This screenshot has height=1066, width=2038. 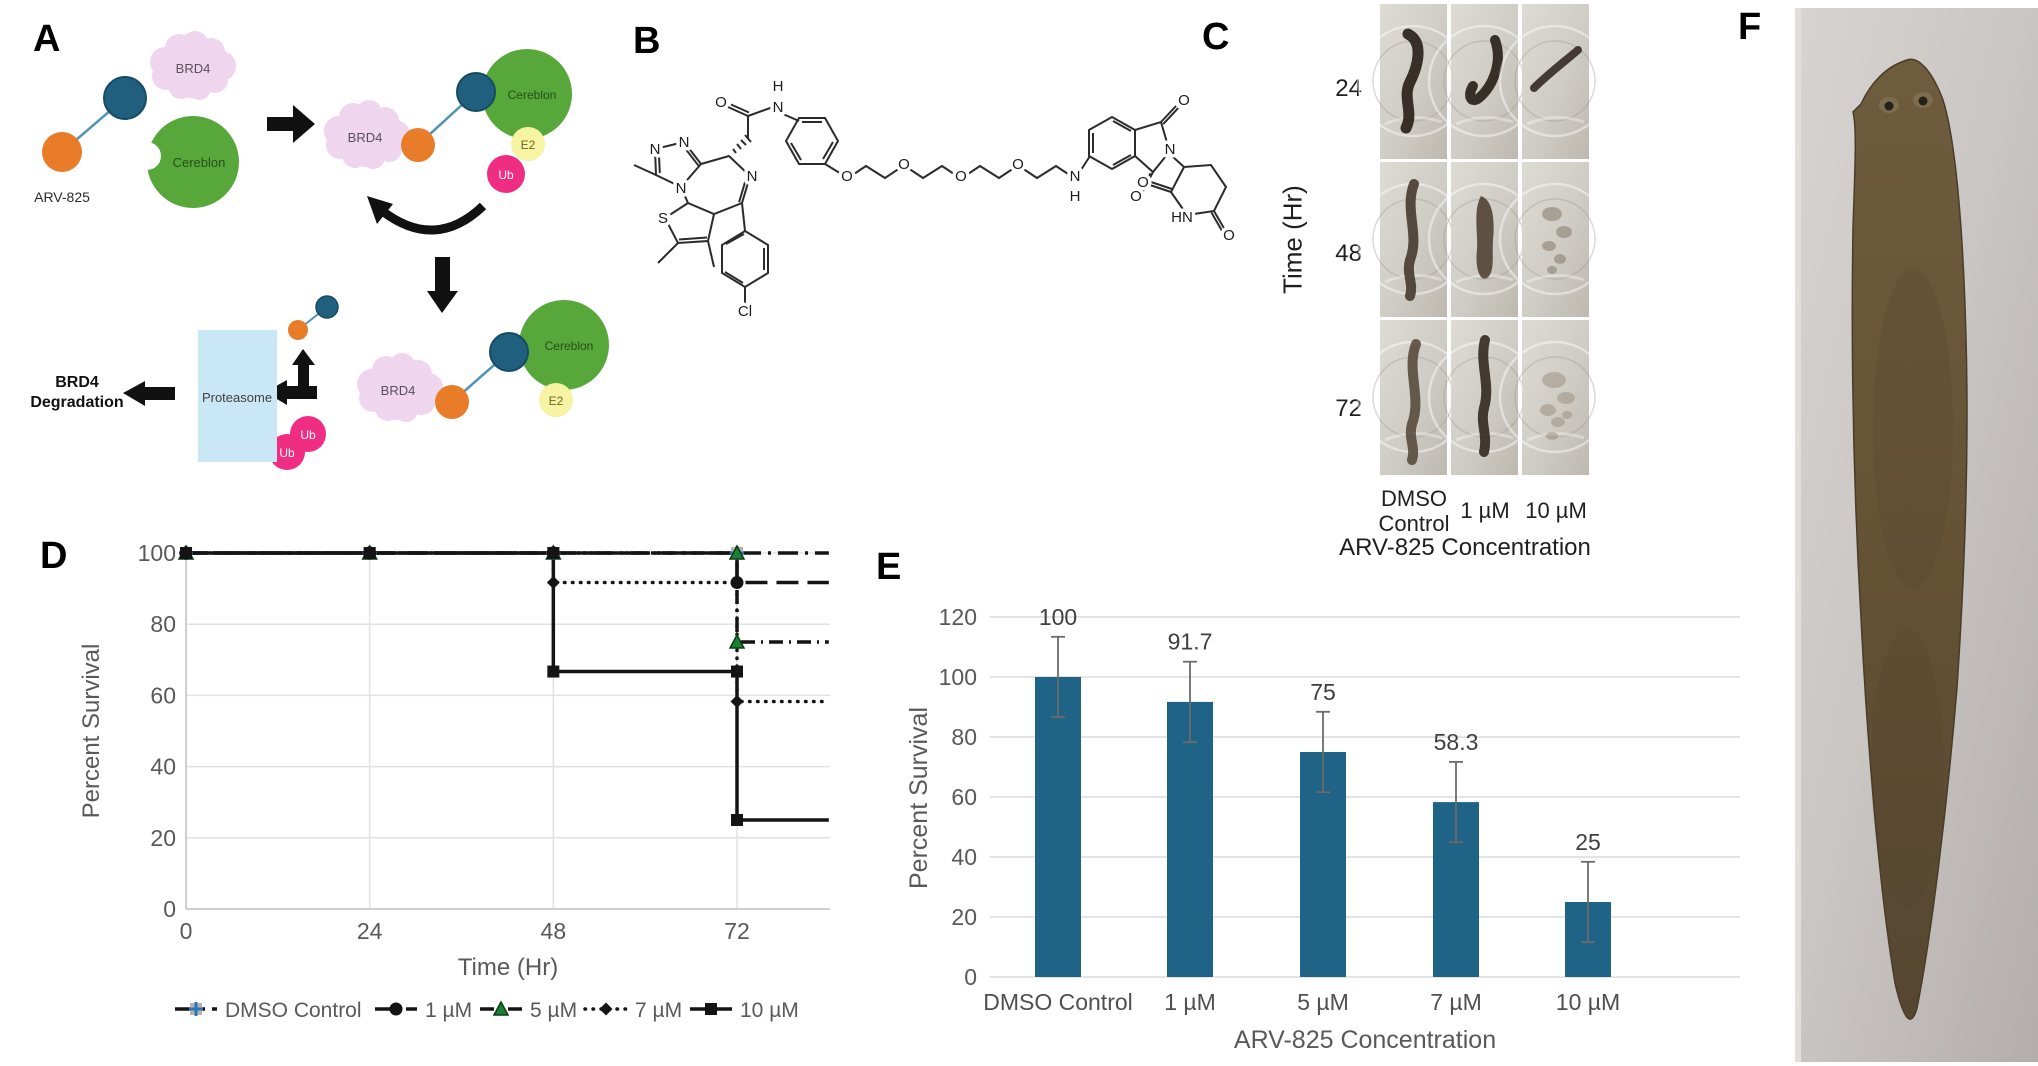 I want to click on panel-c-col-label-1um: 1 µM, so click(x=1485, y=510).